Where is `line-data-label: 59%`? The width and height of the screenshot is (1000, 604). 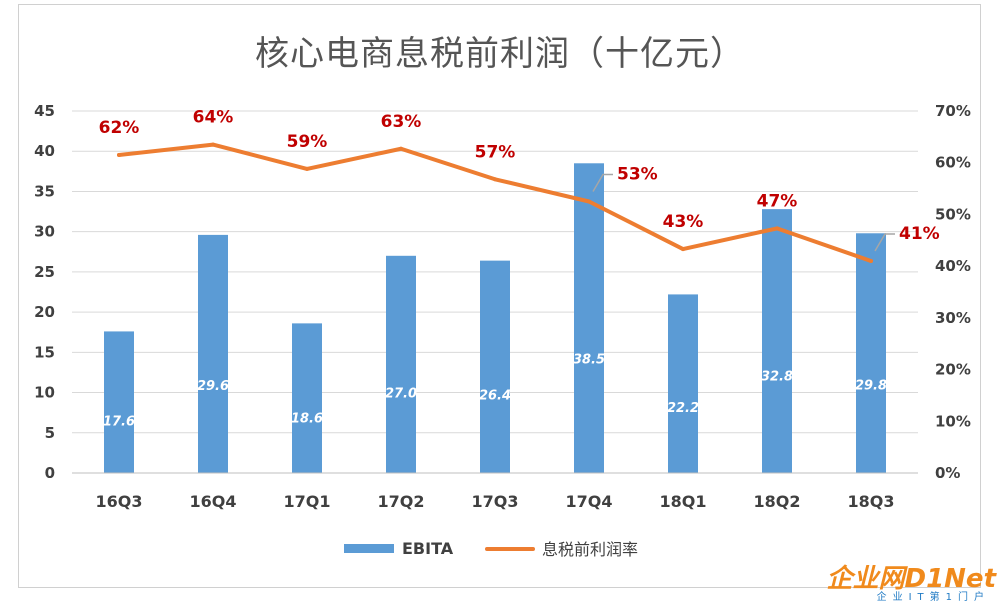 line-data-label: 59% is located at coordinates (307, 142).